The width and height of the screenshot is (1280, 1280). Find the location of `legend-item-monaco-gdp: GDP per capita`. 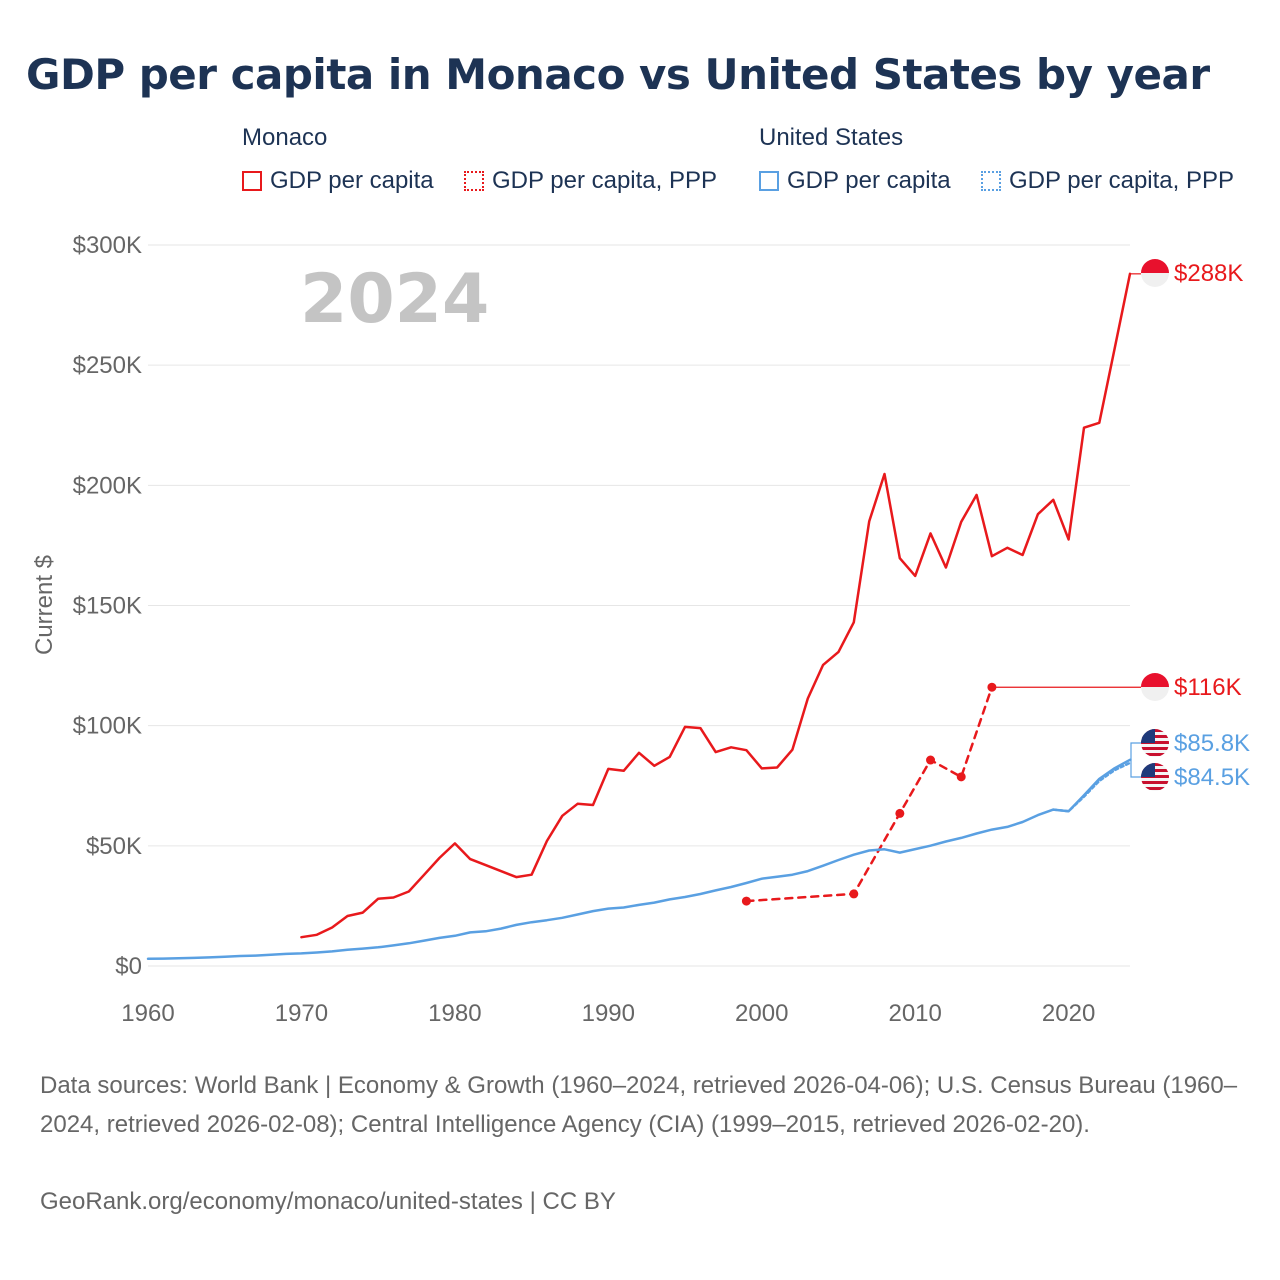

legend-item-monaco-gdp: GDP per capita is located at coordinates (338, 181).